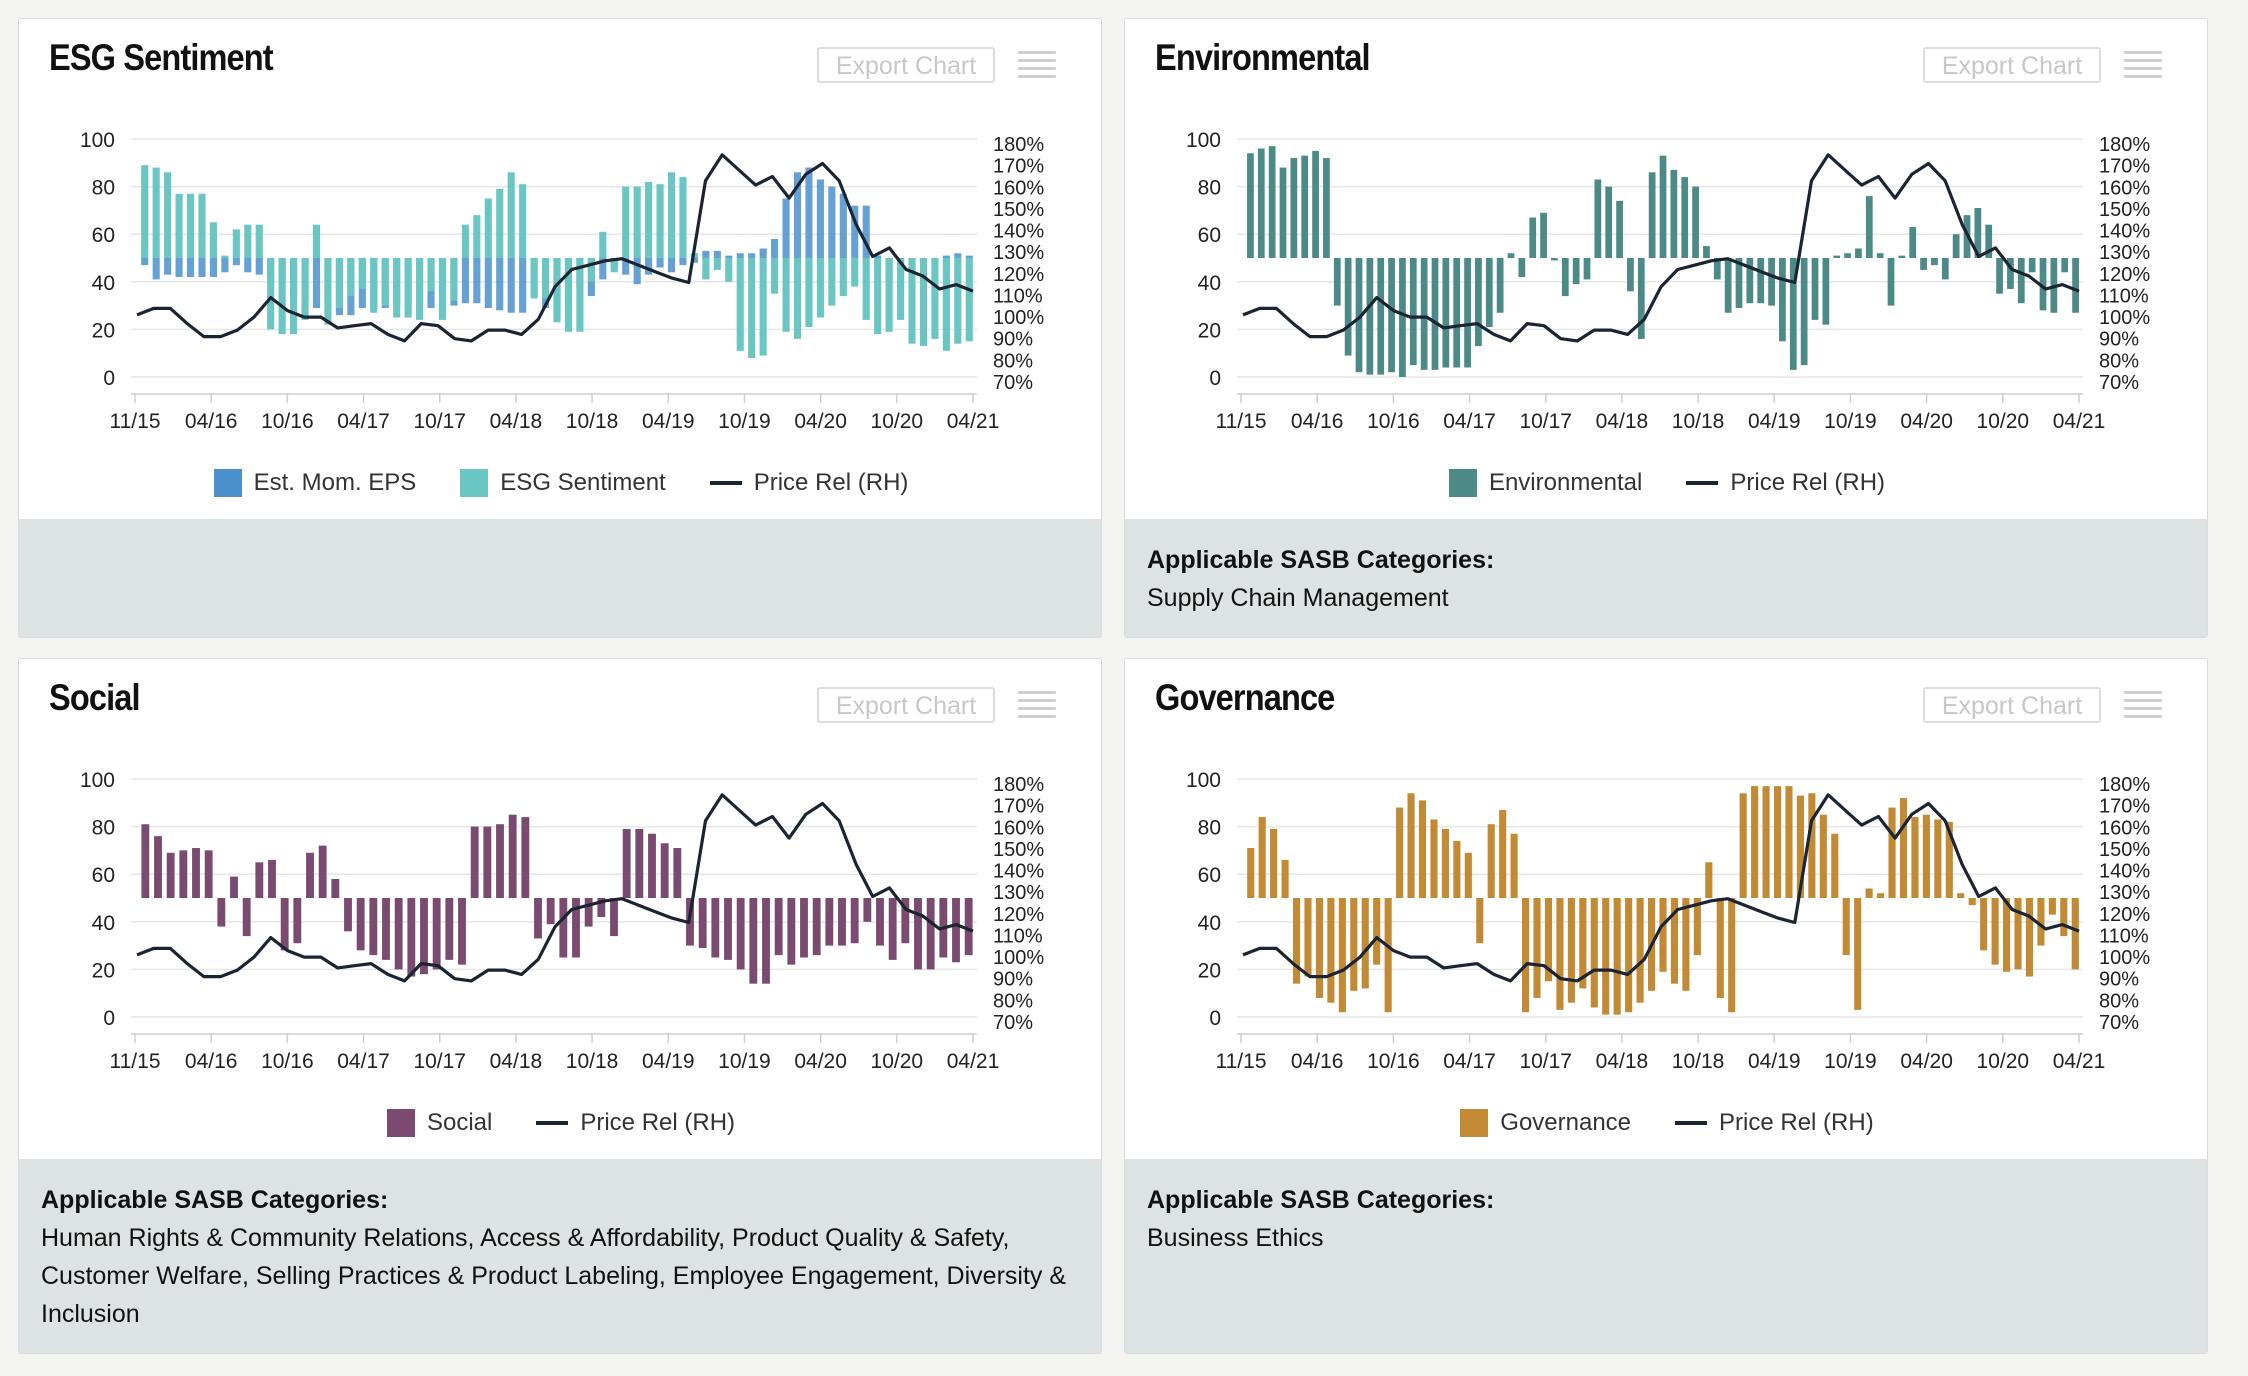 The image size is (2248, 1376). Describe the element at coordinates (1698, 421) in the screenshot. I see `x-tick-label: 10/18` at that location.